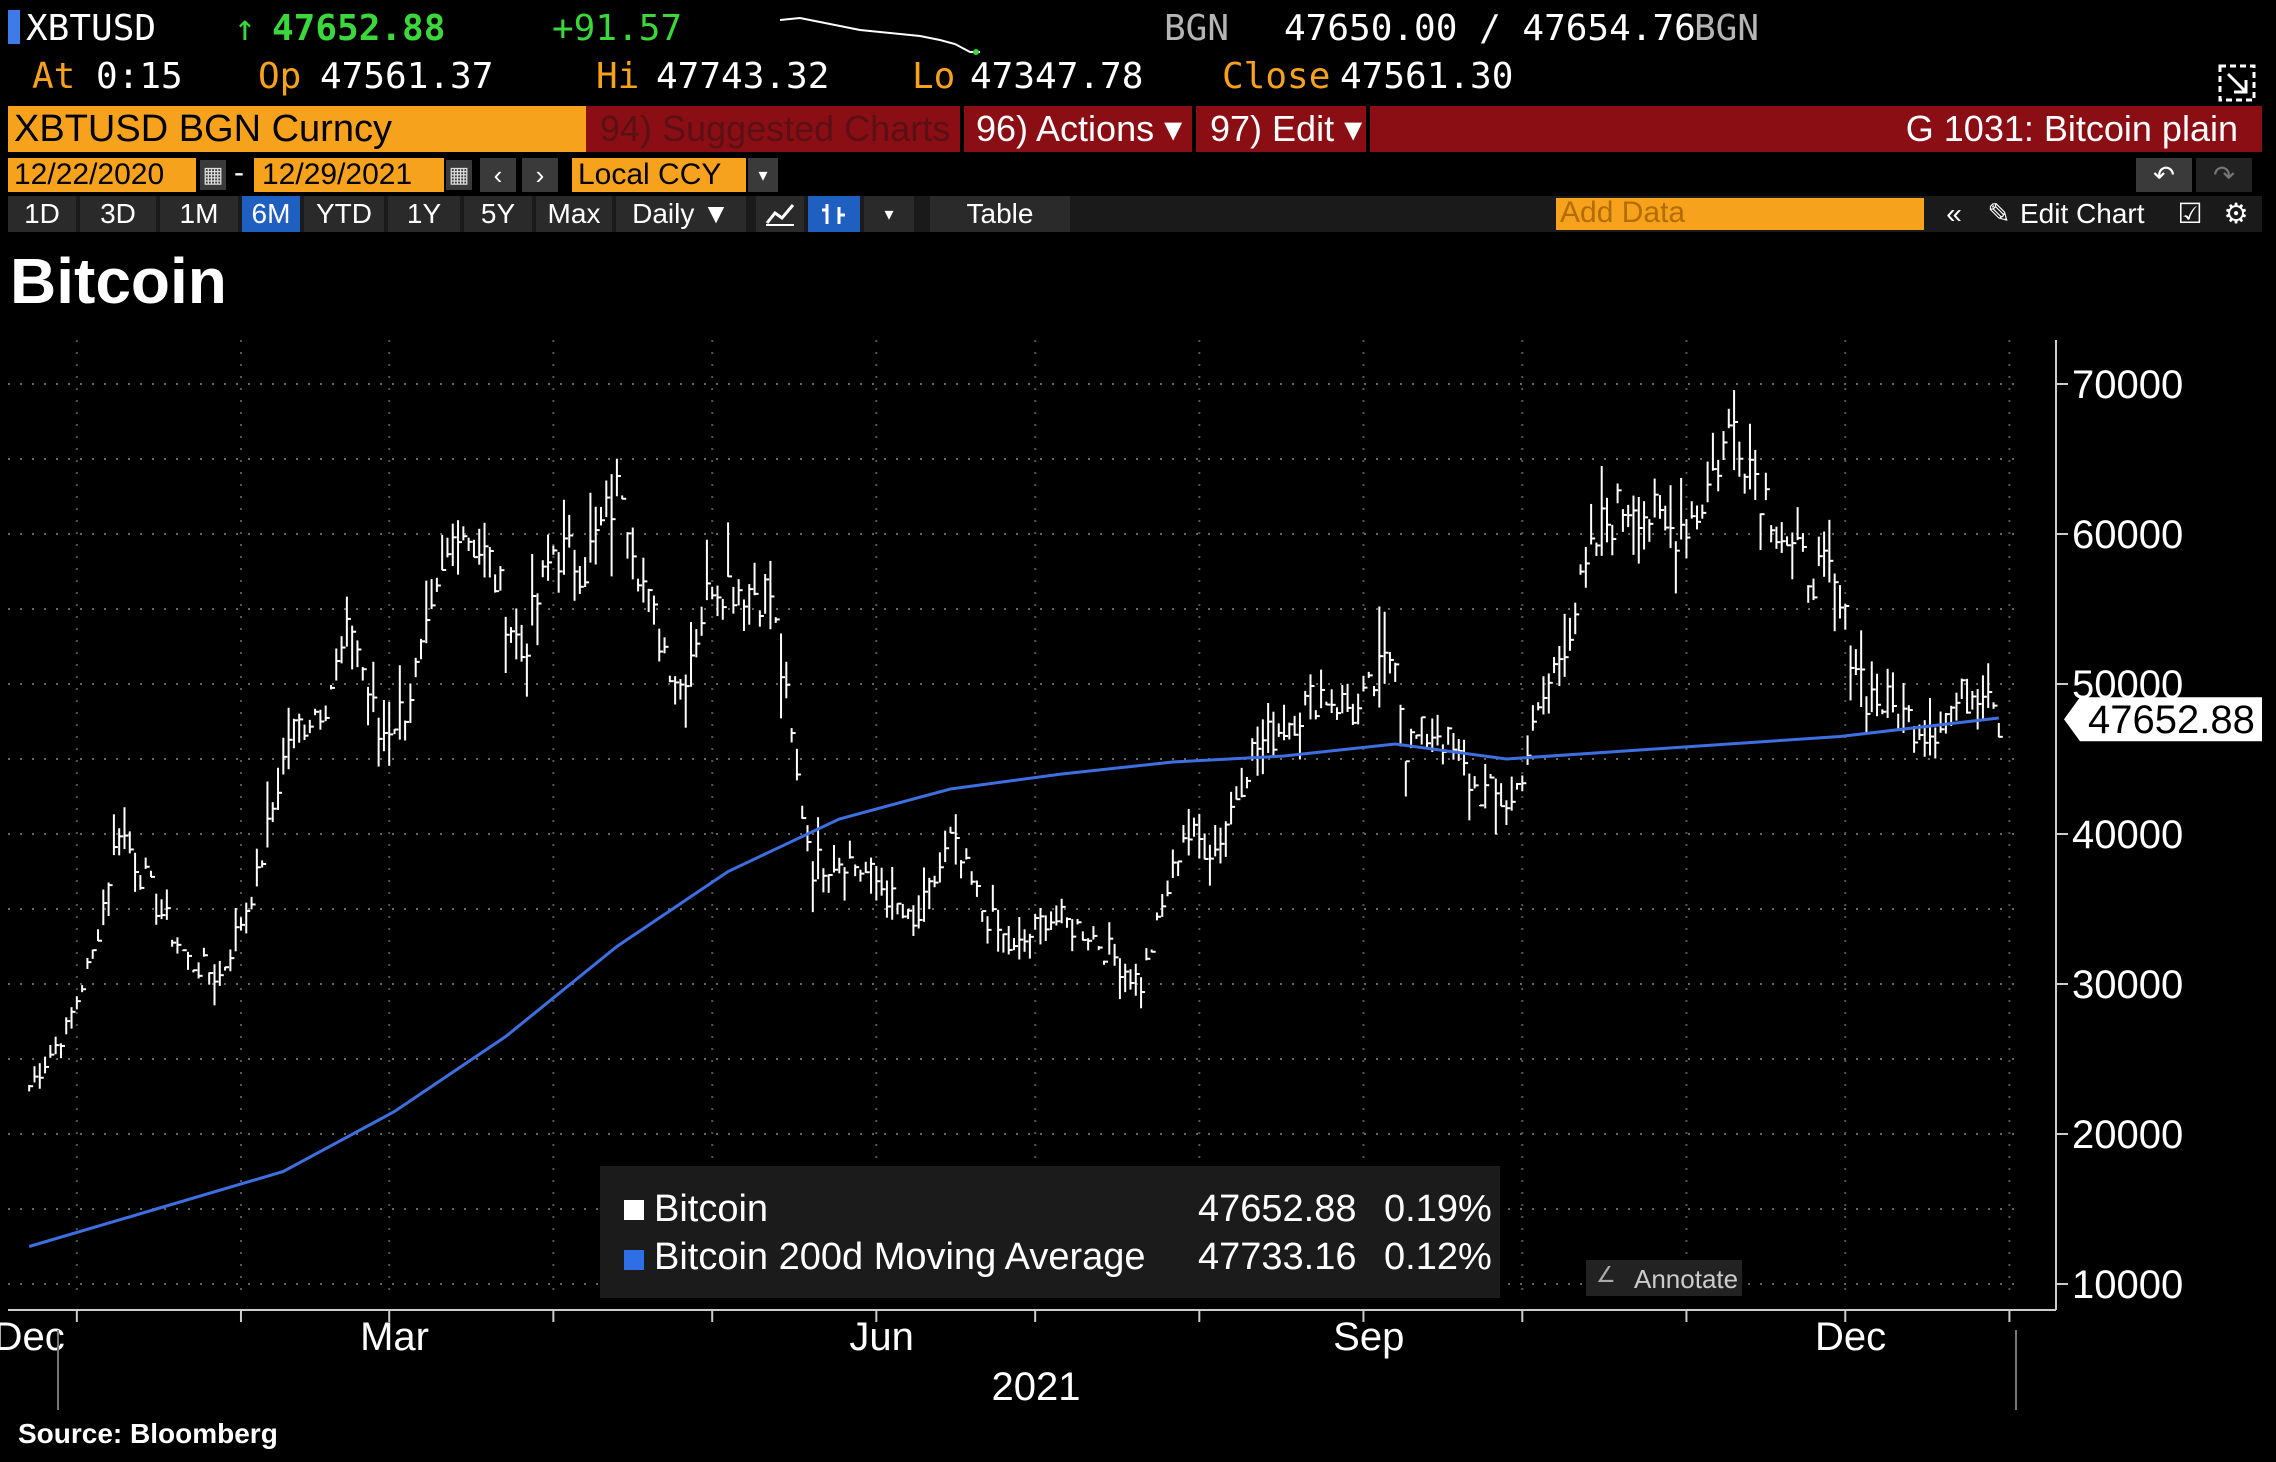 The width and height of the screenshot is (2276, 1462). Describe the element at coordinates (337, 174) in the screenshot. I see `end-date: 12/29/2021` at that location.